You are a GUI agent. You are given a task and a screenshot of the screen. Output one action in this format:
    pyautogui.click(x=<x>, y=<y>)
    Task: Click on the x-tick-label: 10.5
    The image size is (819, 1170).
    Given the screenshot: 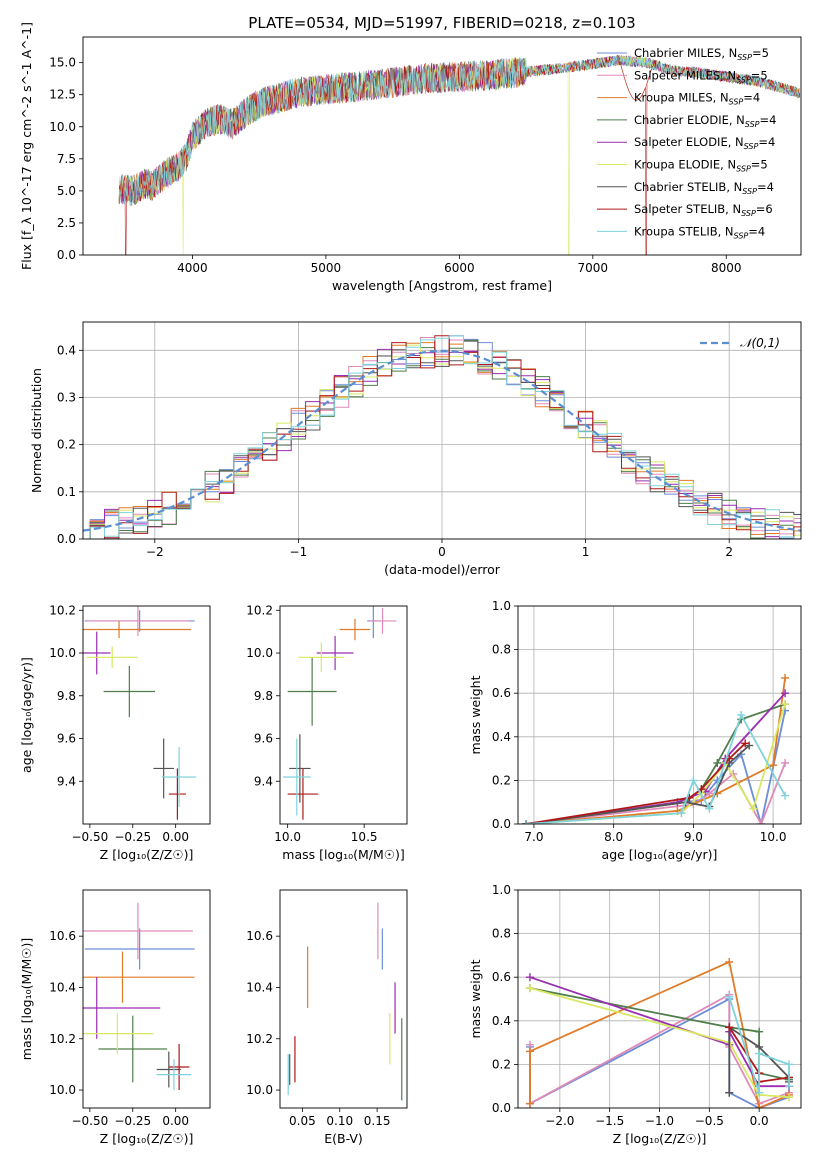 What is the action you would take?
    pyautogui.click(x=364, y=837)
    